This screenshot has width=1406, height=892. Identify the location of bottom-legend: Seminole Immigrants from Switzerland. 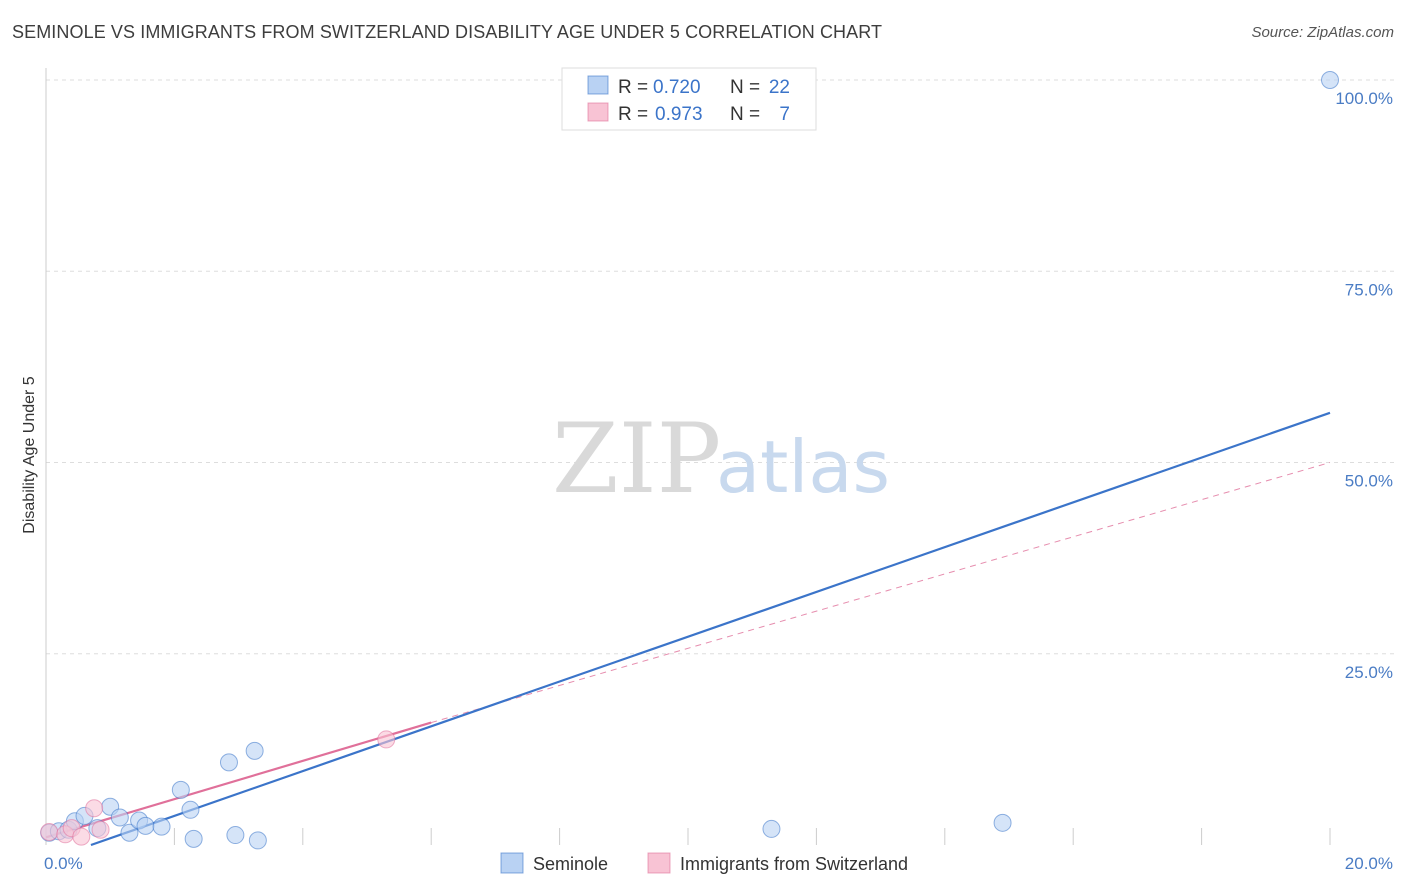
(704, 863).